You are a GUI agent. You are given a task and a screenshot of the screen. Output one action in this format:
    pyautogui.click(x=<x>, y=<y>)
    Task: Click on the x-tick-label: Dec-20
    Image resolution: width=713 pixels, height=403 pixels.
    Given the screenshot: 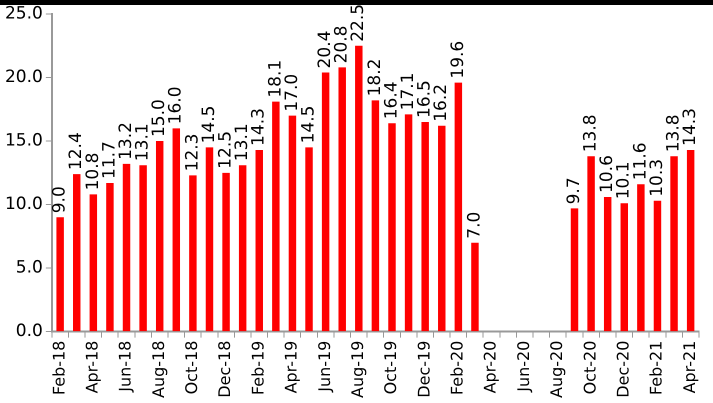 What is the action you would take?
    pyautogui.click(x=622, y=369)
    